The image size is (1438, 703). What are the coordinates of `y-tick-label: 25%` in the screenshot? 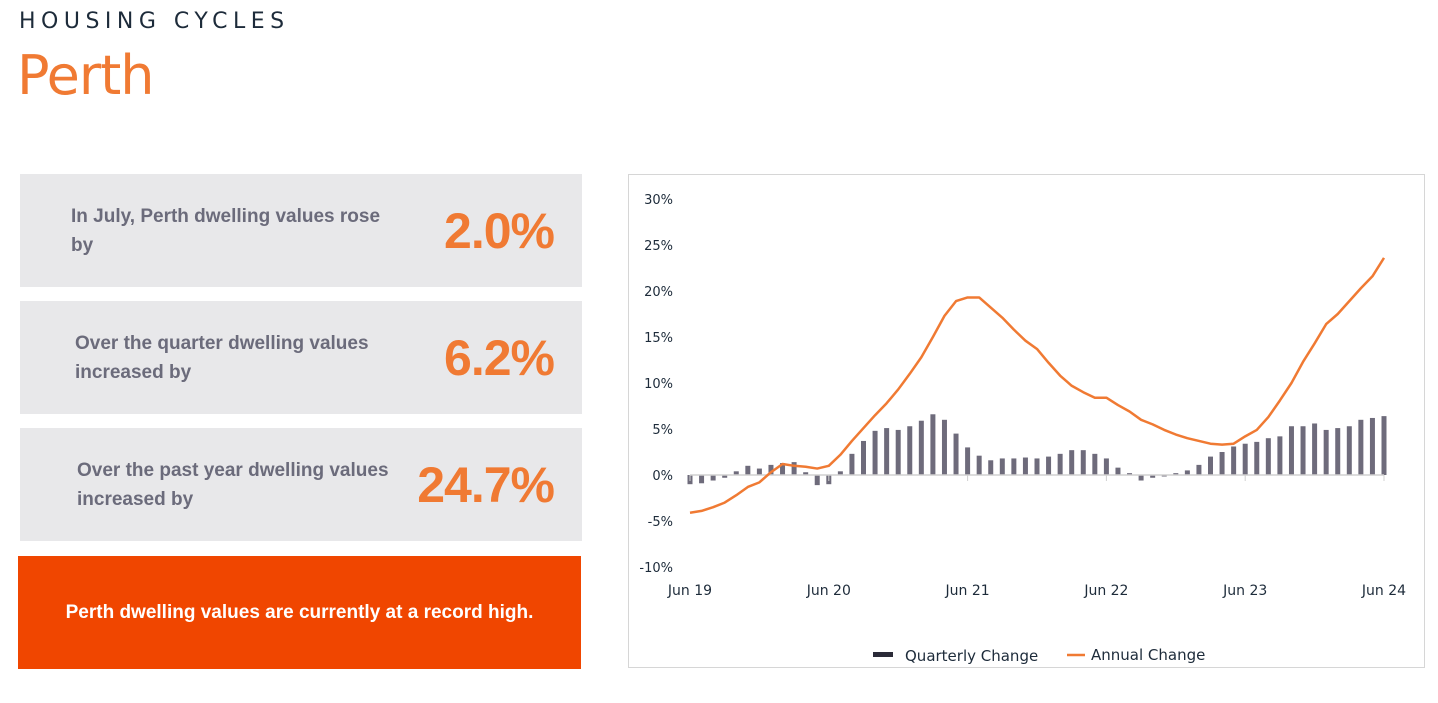 It's located at (658, 246).